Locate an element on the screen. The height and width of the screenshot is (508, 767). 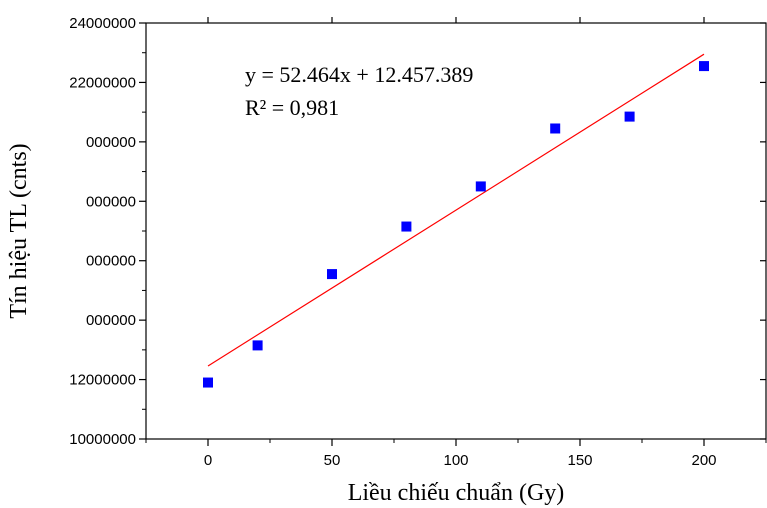
y-tick-label: 10000000 is located at coordinates (102, 439).